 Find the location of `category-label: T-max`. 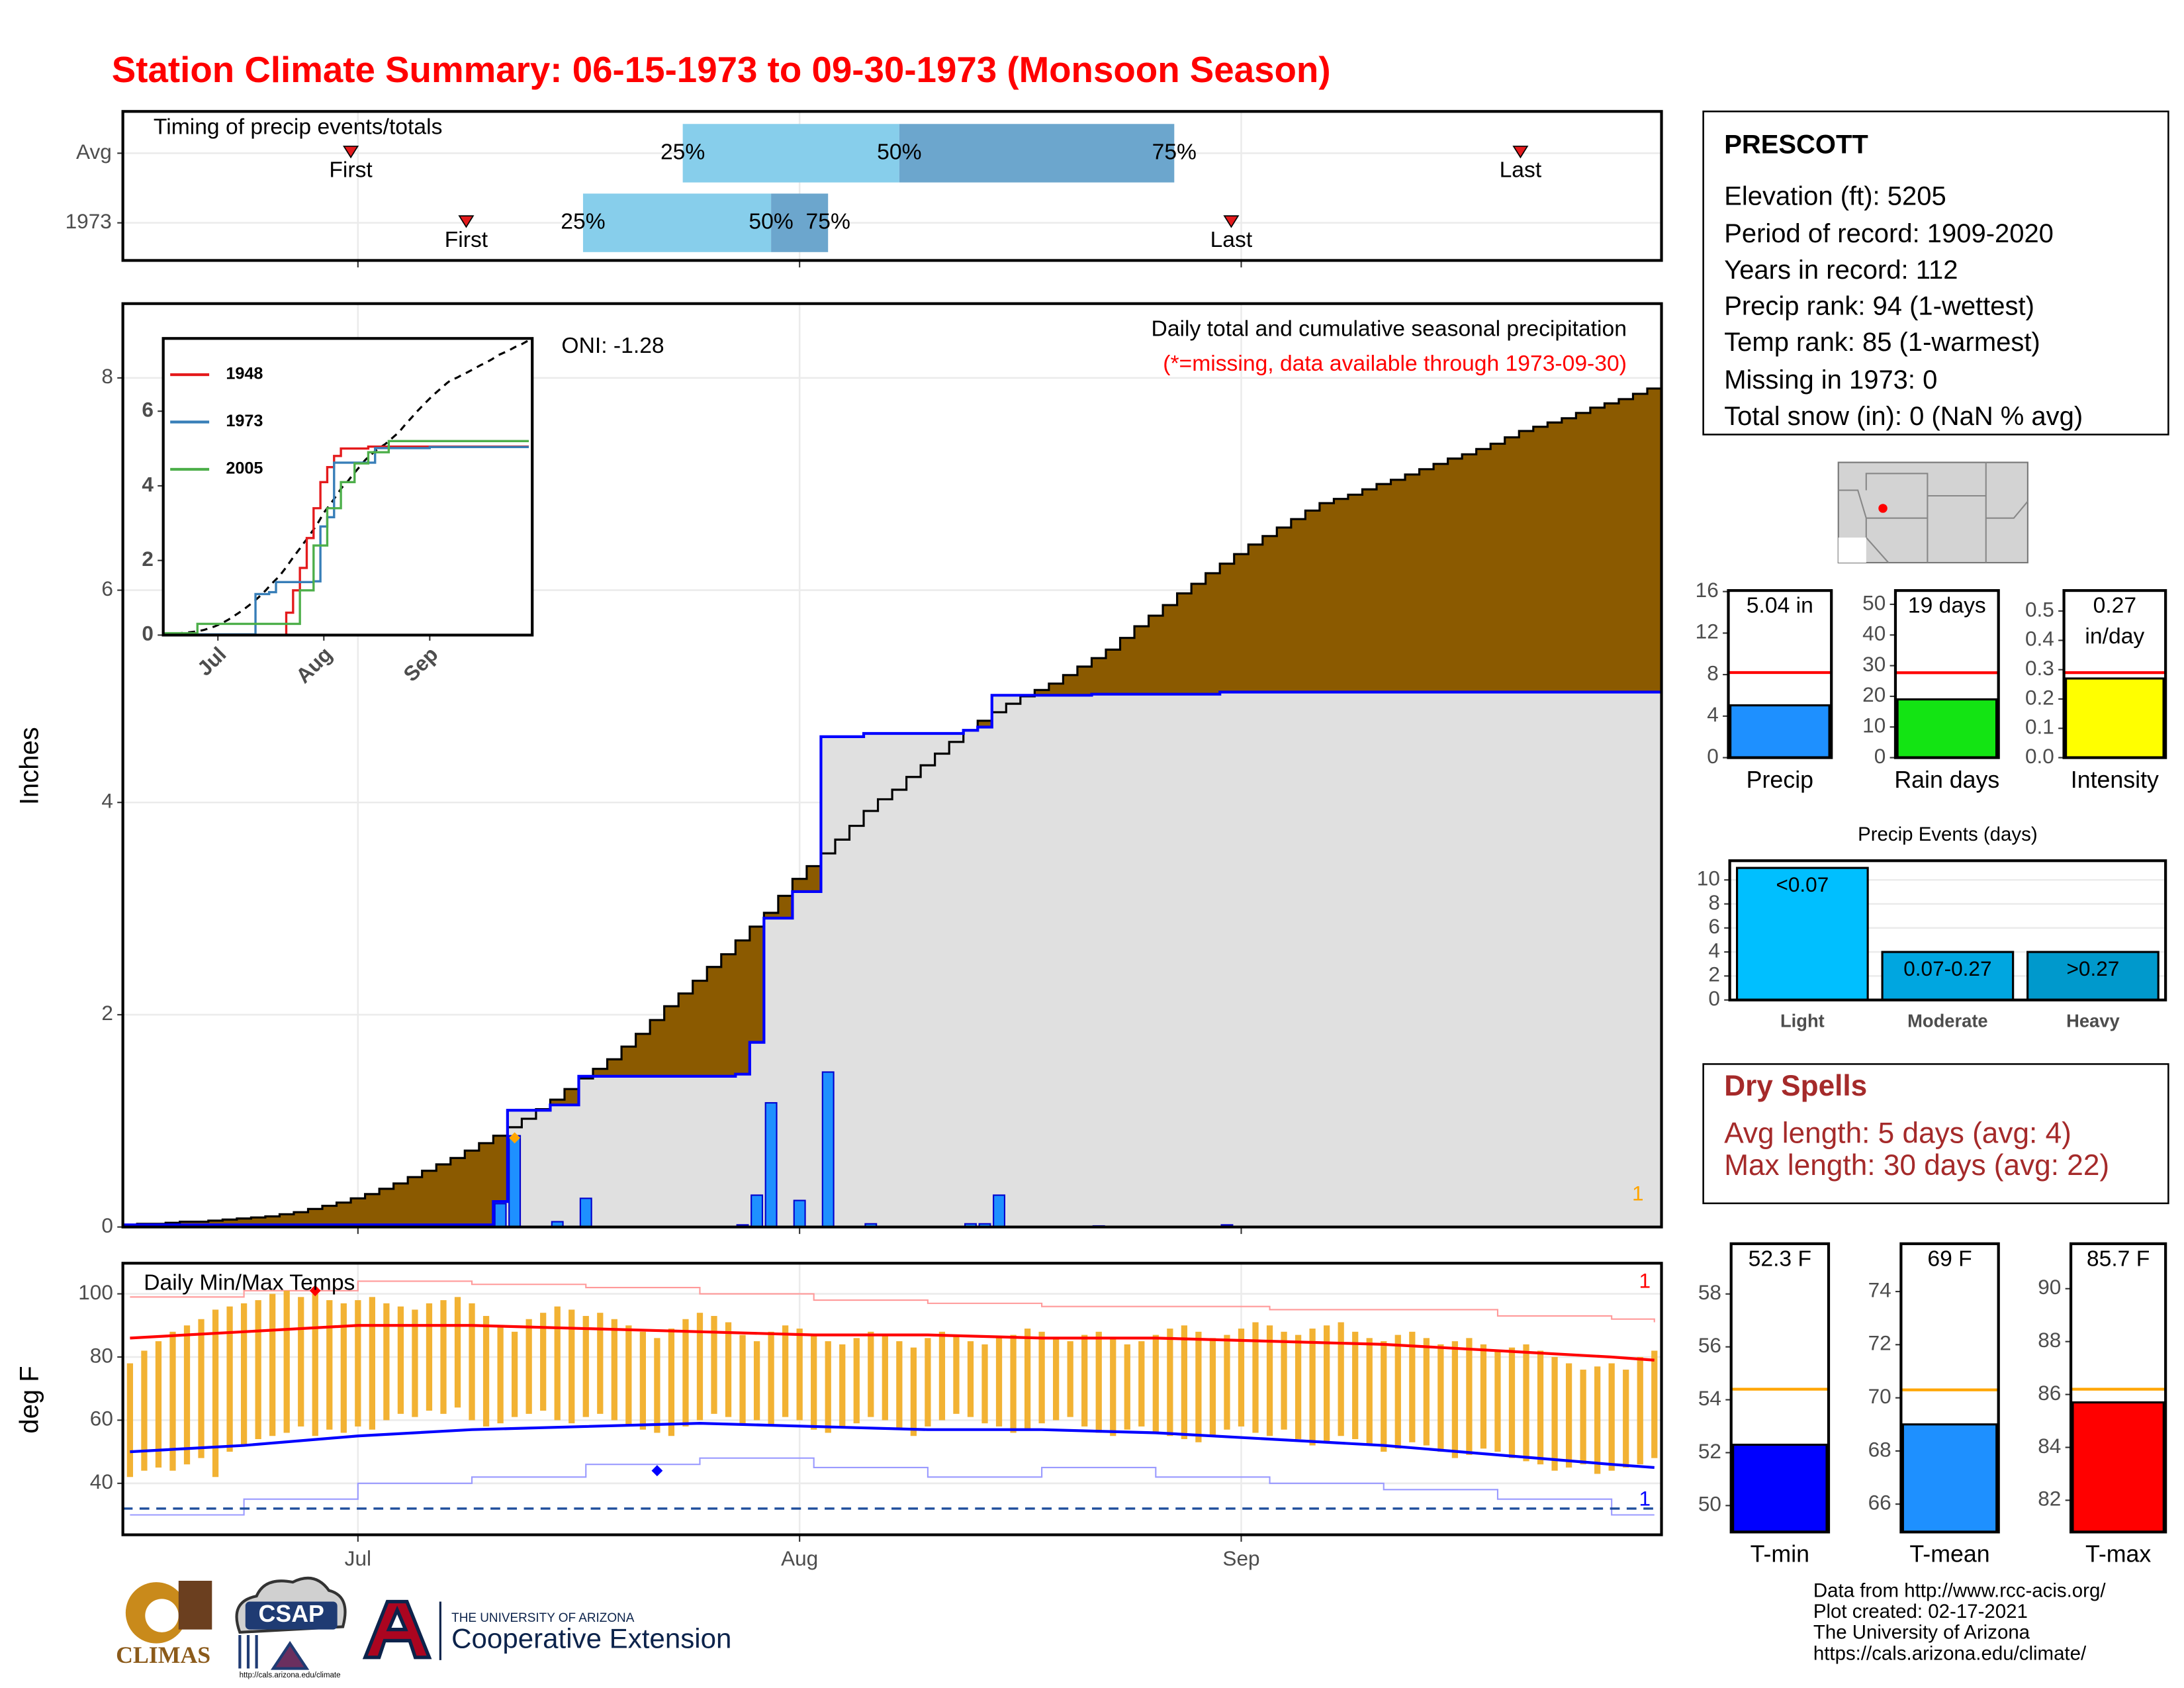

category-label: T-max is located at coordinates (2118, 1554).